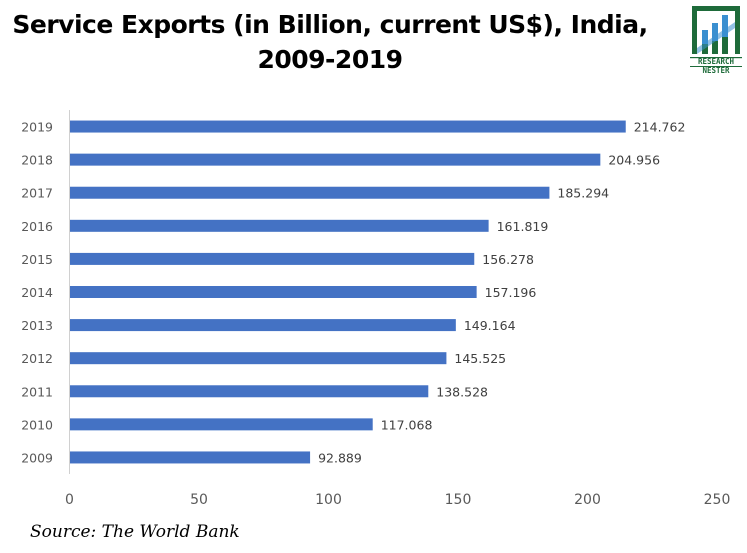 This screenshot has width=747, height=553. Describe the element at coordinates (508, 259) in the screenshot. I see `data-label-2015: 156.278` at that location.